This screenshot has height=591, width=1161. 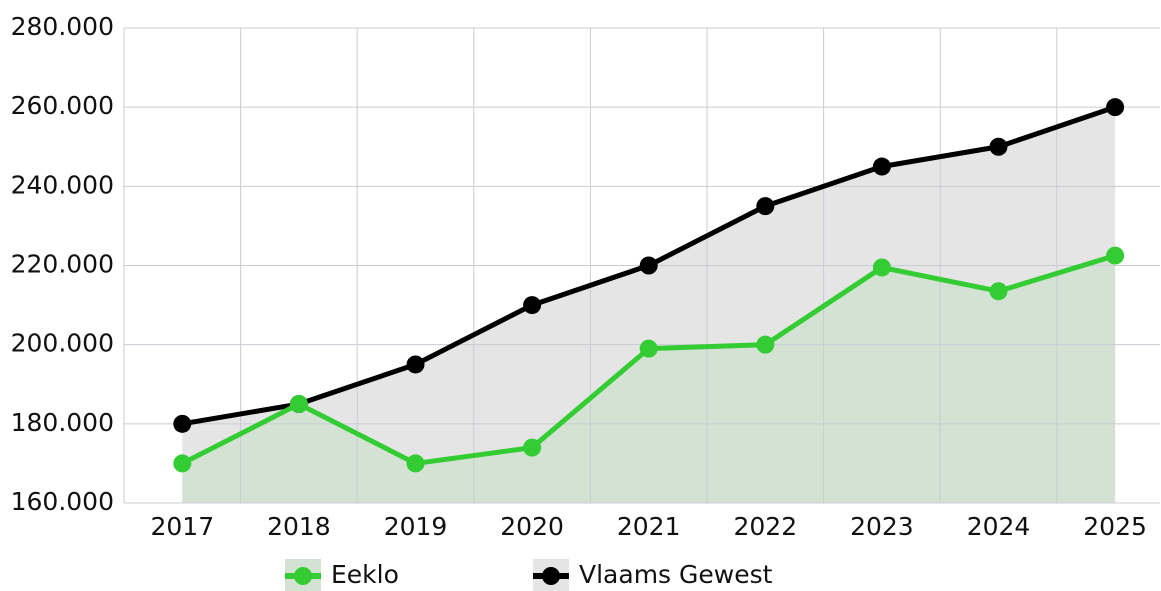 What do you see at coordinates (676, 574) in the screenshot?
I see `legend-label: Vlaams Gewest` at bounding box center [676, 574].